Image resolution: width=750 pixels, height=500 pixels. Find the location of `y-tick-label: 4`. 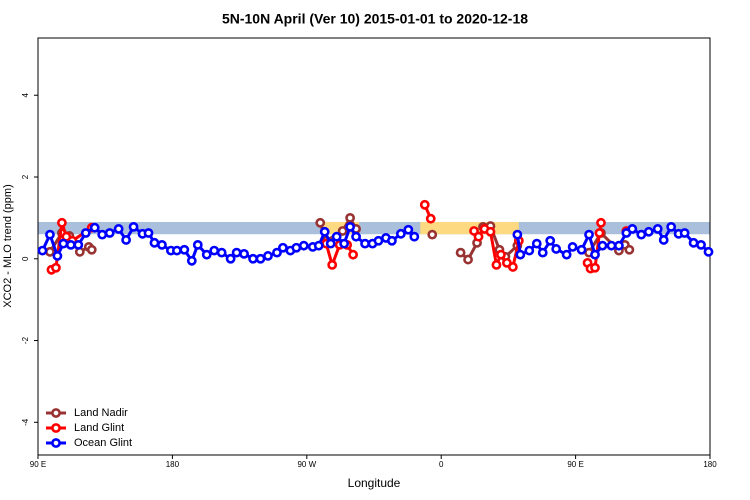

y-tick-label: 4 is located at coordinates (25, 94).